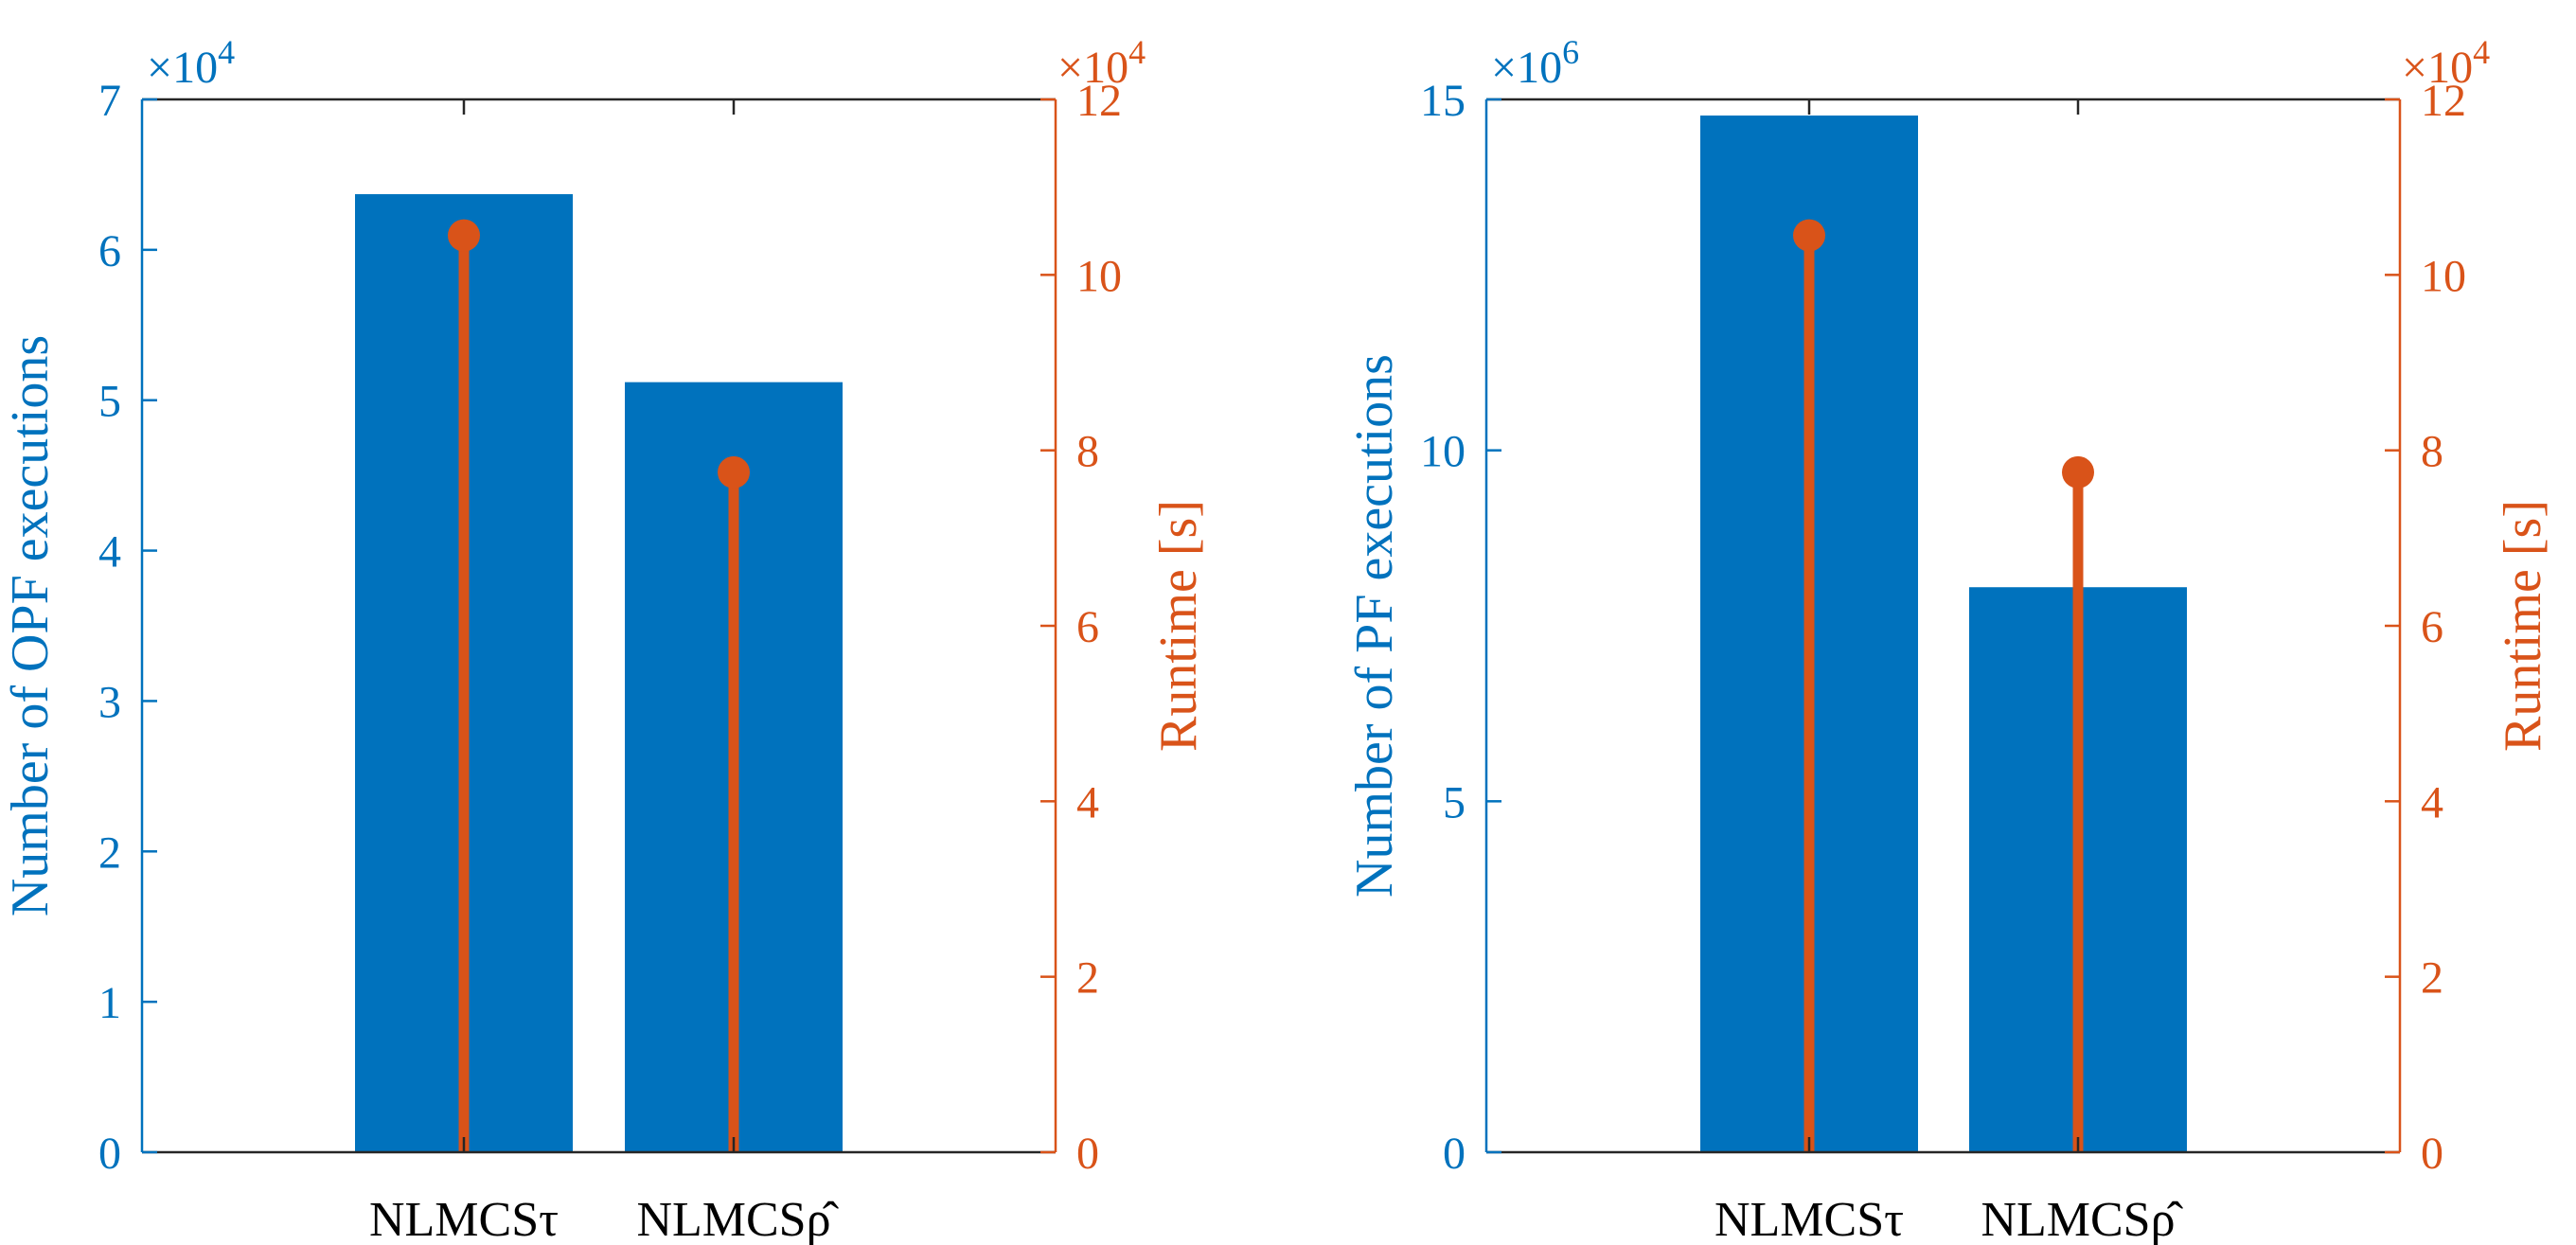  I want to click on left-axis-exponent: ×10⁴, so click(191, 63).